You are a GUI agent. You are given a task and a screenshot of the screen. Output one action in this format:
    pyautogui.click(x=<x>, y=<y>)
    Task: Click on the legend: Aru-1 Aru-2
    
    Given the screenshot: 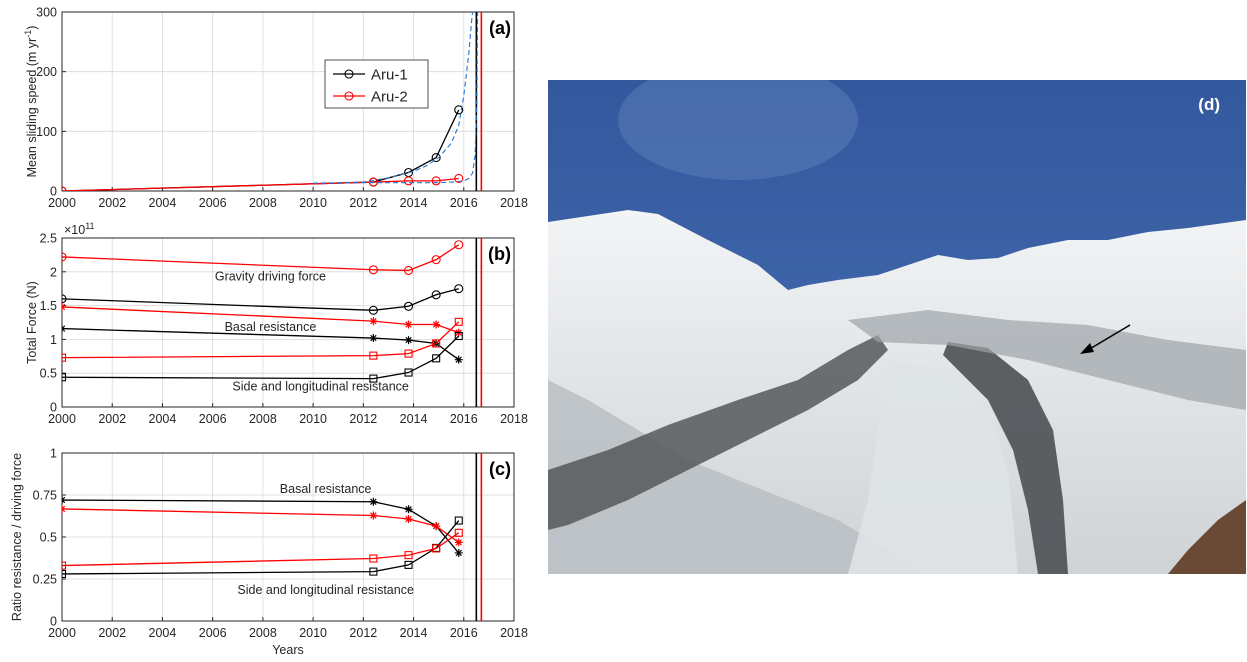 What is the action you would take?
    pyautogui.click(x=376, y=84)
    